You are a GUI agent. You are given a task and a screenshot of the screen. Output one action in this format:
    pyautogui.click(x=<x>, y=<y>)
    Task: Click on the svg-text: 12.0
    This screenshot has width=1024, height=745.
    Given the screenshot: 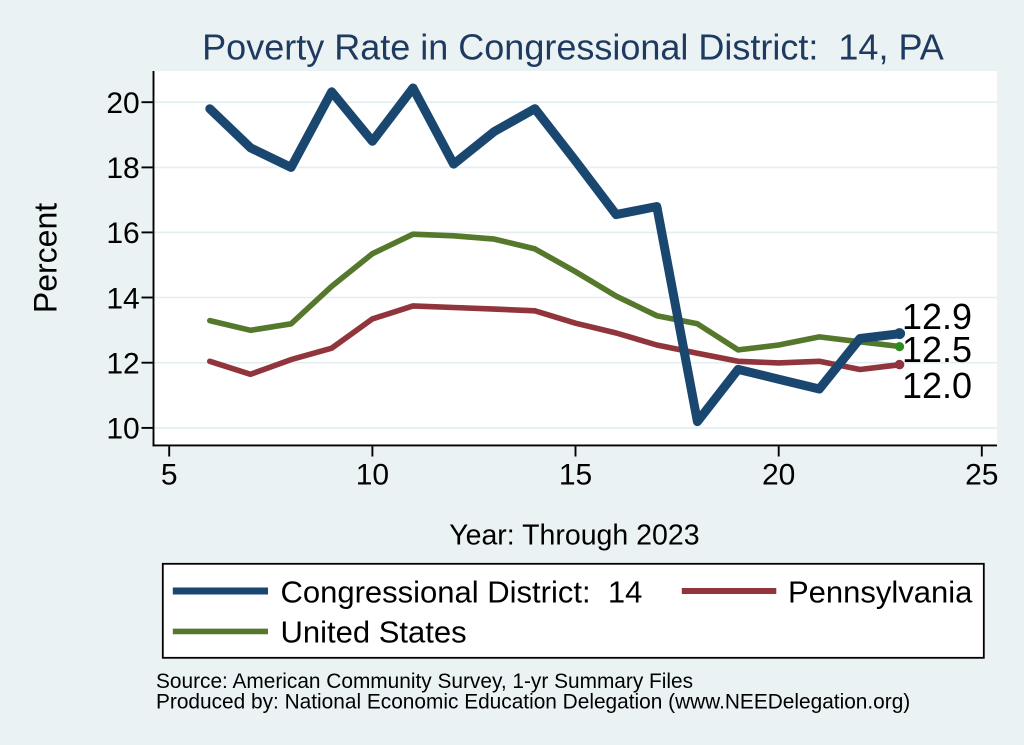 What is the action you would take?
    pyautogui.click(x=937, y=385)
    